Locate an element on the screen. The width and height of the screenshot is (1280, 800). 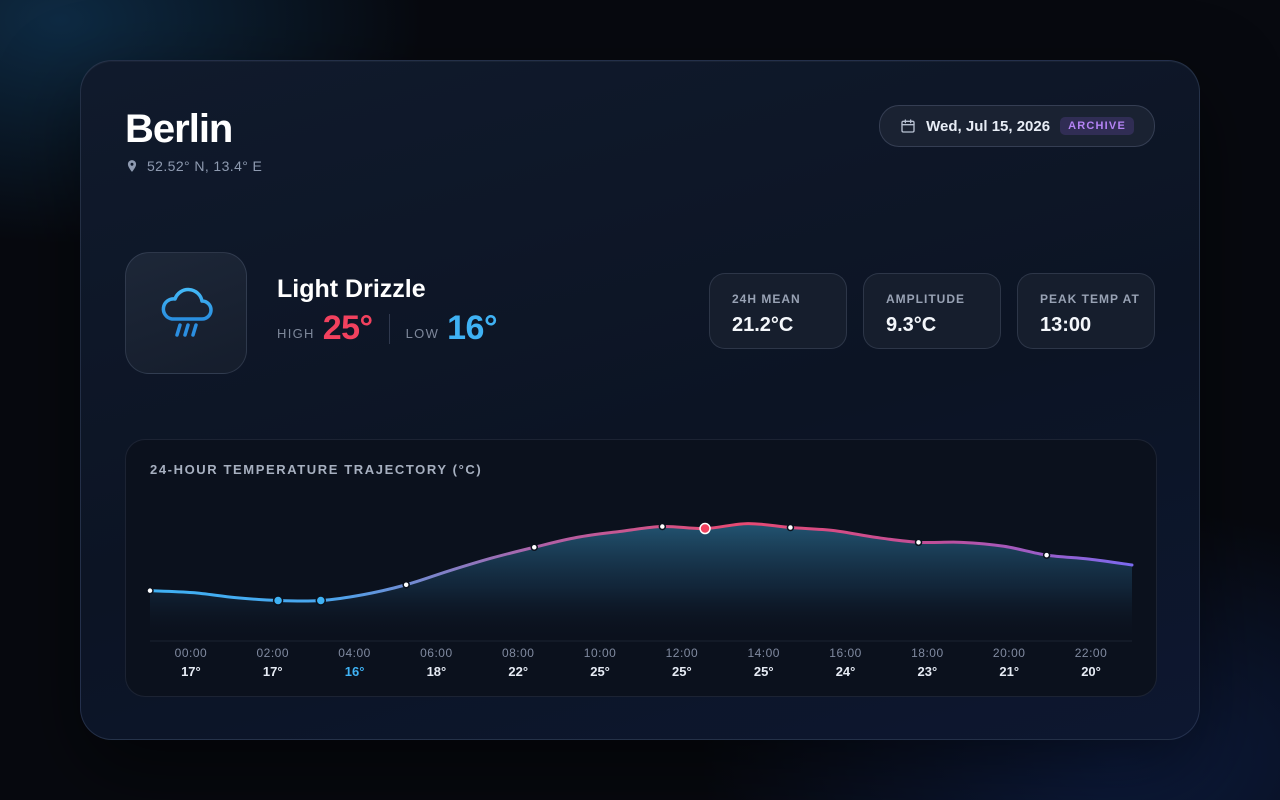
hour-temp: 24° is located at coordinates (845, 671).